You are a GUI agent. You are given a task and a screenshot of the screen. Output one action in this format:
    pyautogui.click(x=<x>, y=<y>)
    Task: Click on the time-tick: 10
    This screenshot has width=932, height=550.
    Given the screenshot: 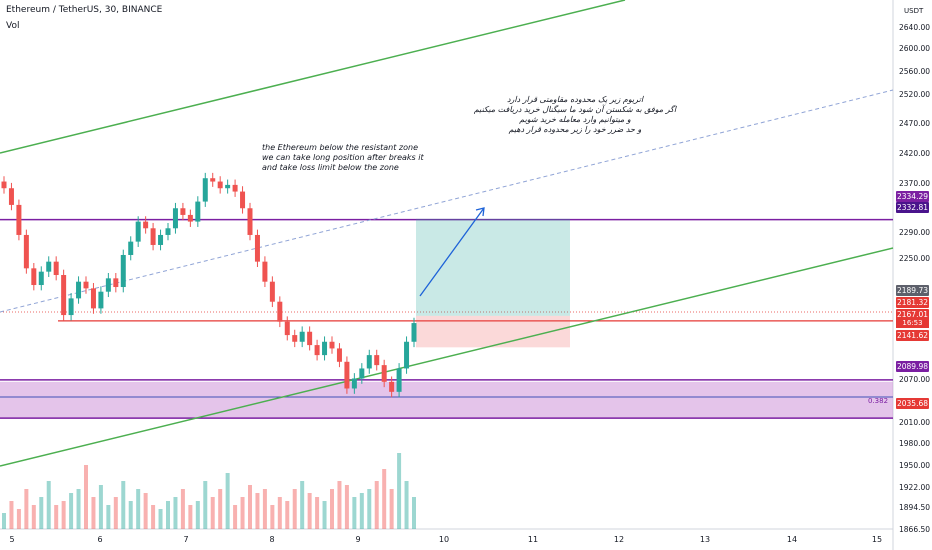 What is the action you would take?
    pyautogui.click(x=444, y=539)
    